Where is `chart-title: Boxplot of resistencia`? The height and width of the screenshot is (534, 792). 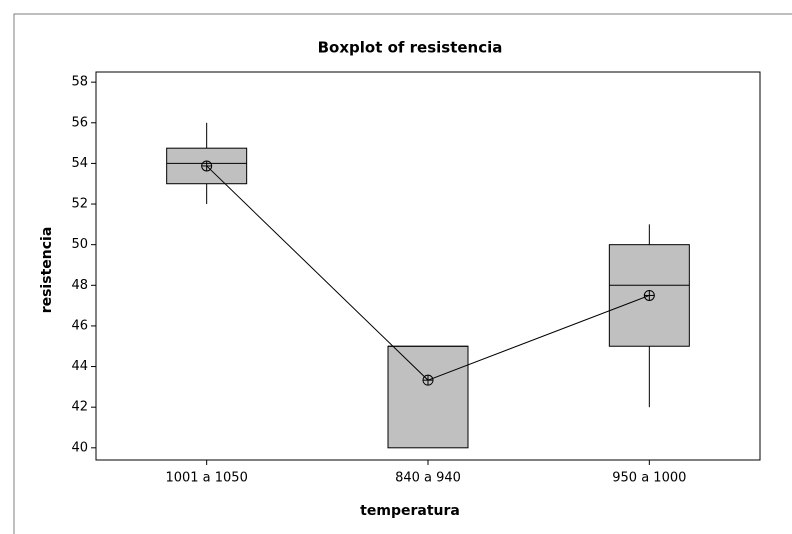 chart-title: Boxplot of resistencia is located at coordinates (410, 48).